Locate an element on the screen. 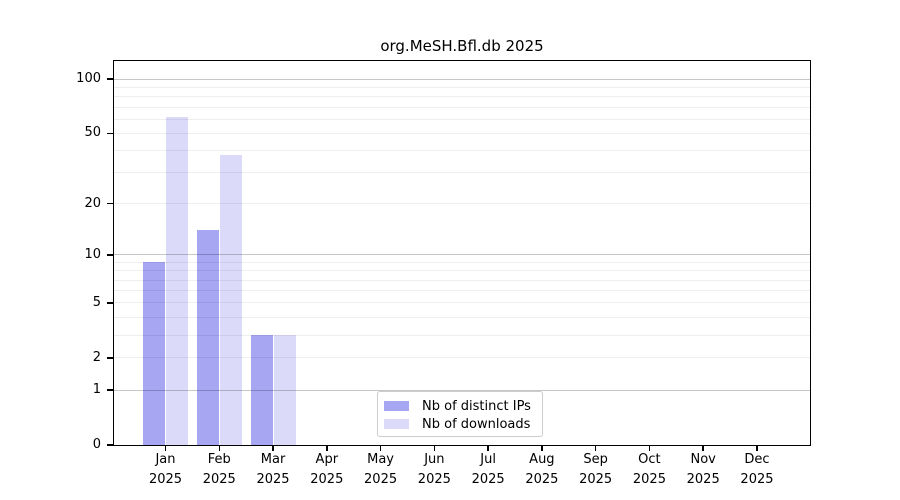 This screenshot has width=900, height=500. legend-label-distinct-ips: Nb of distinct IPs is located at coordinates (476, 406).